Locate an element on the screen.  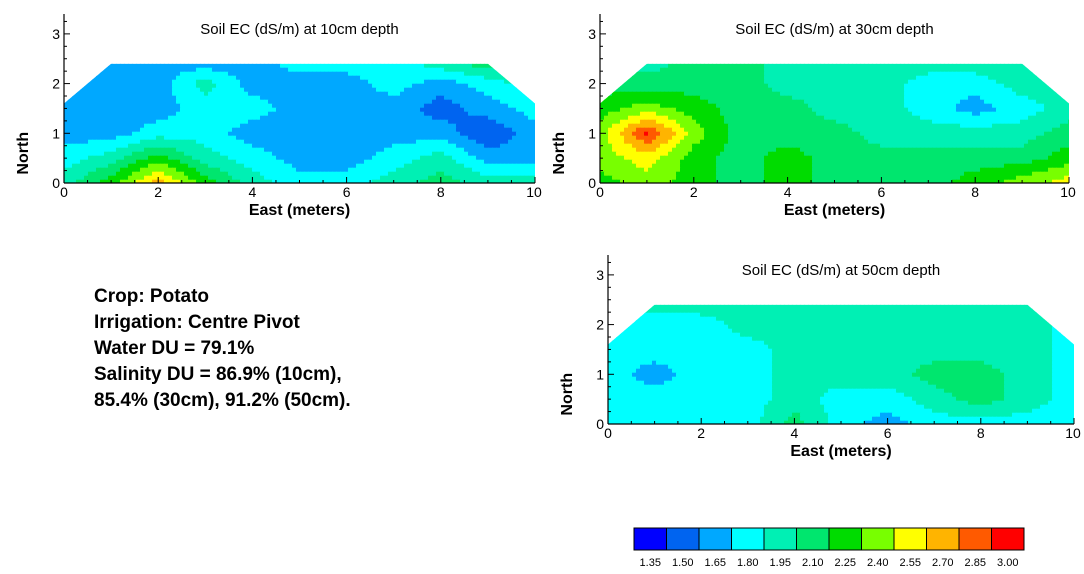
colorbar-label: 1.95 is located at coordinates (780, 563).